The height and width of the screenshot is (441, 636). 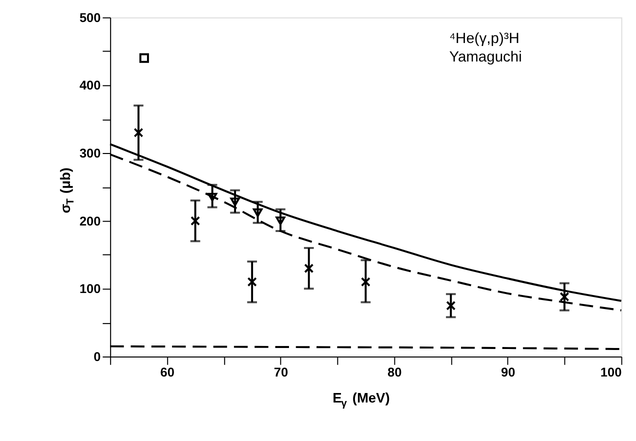 What do you see at coordinates (90, 220) in the screenshot?
I see `y-tick-label: 200` at bounding box center [90, 220].